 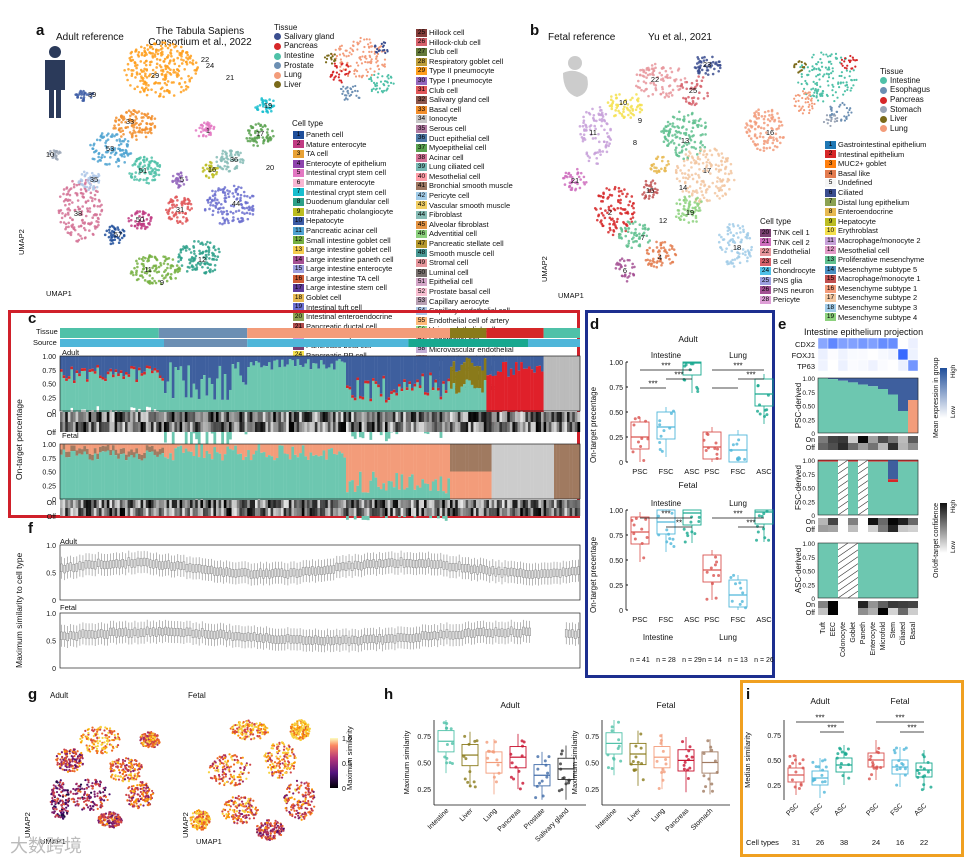 I want to click on celltype-legend-item: 13 Proliferative mesenchyme, so click(x=875, y=260).